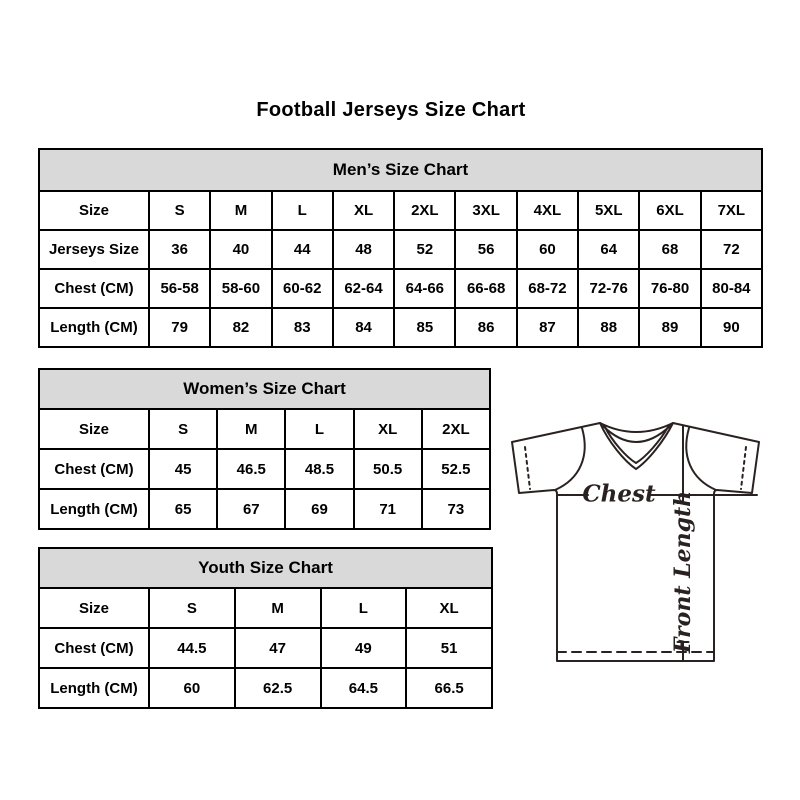 This screenshot has height=800, width=800. What do you see at coordinates (363, 688) in the screenshot?
I see `value-cell: 64.5` at bounding box center [363, 688].